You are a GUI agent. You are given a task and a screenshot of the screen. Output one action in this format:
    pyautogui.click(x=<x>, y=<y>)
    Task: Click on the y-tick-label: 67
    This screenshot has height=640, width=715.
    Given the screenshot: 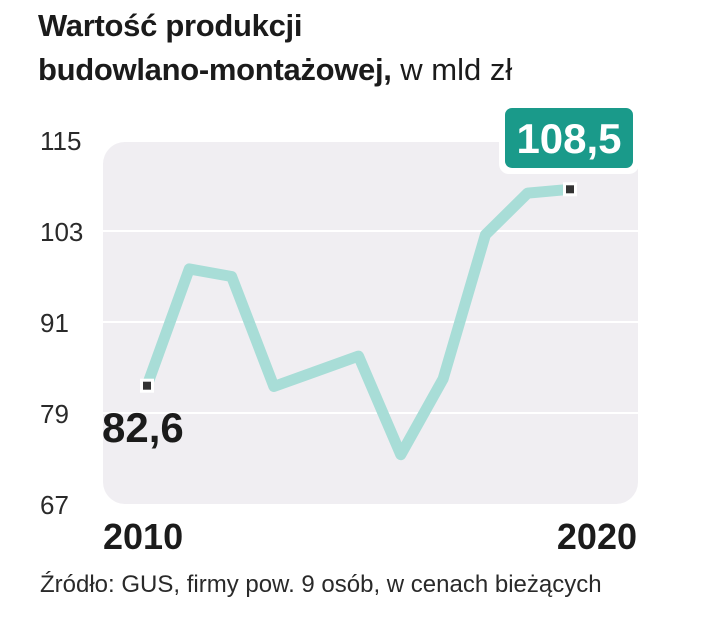 What is the action you would take?
    pyautogui.click(x=54, y=505)
    